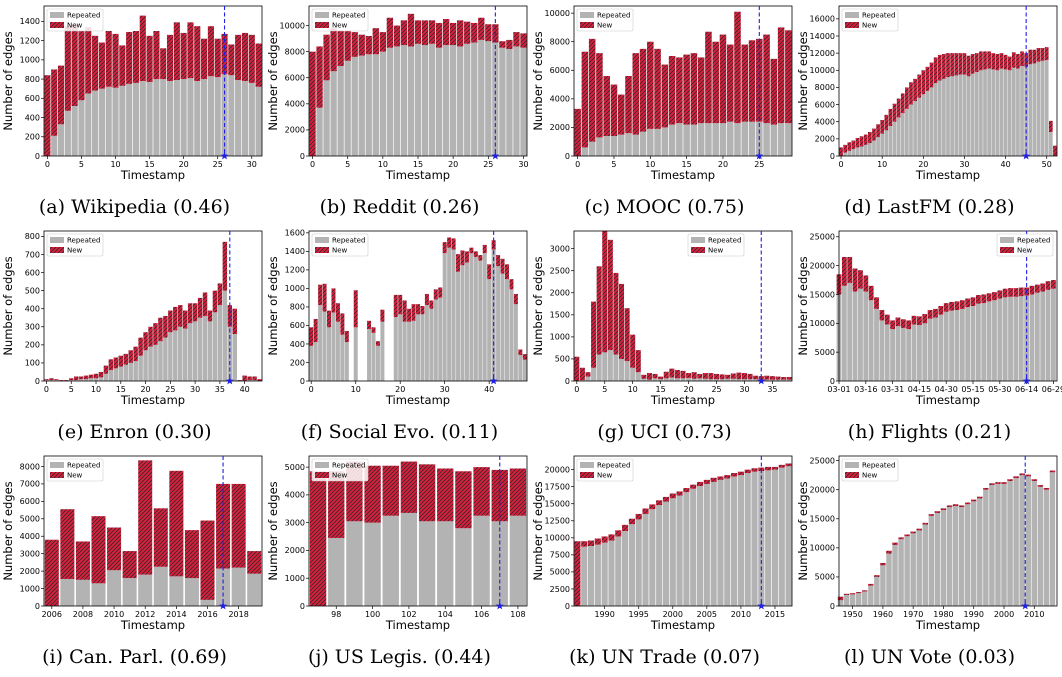 This screenshot has width=1062, height=677. I want to click on x-tick-label: 05-30, so click(999, 389).